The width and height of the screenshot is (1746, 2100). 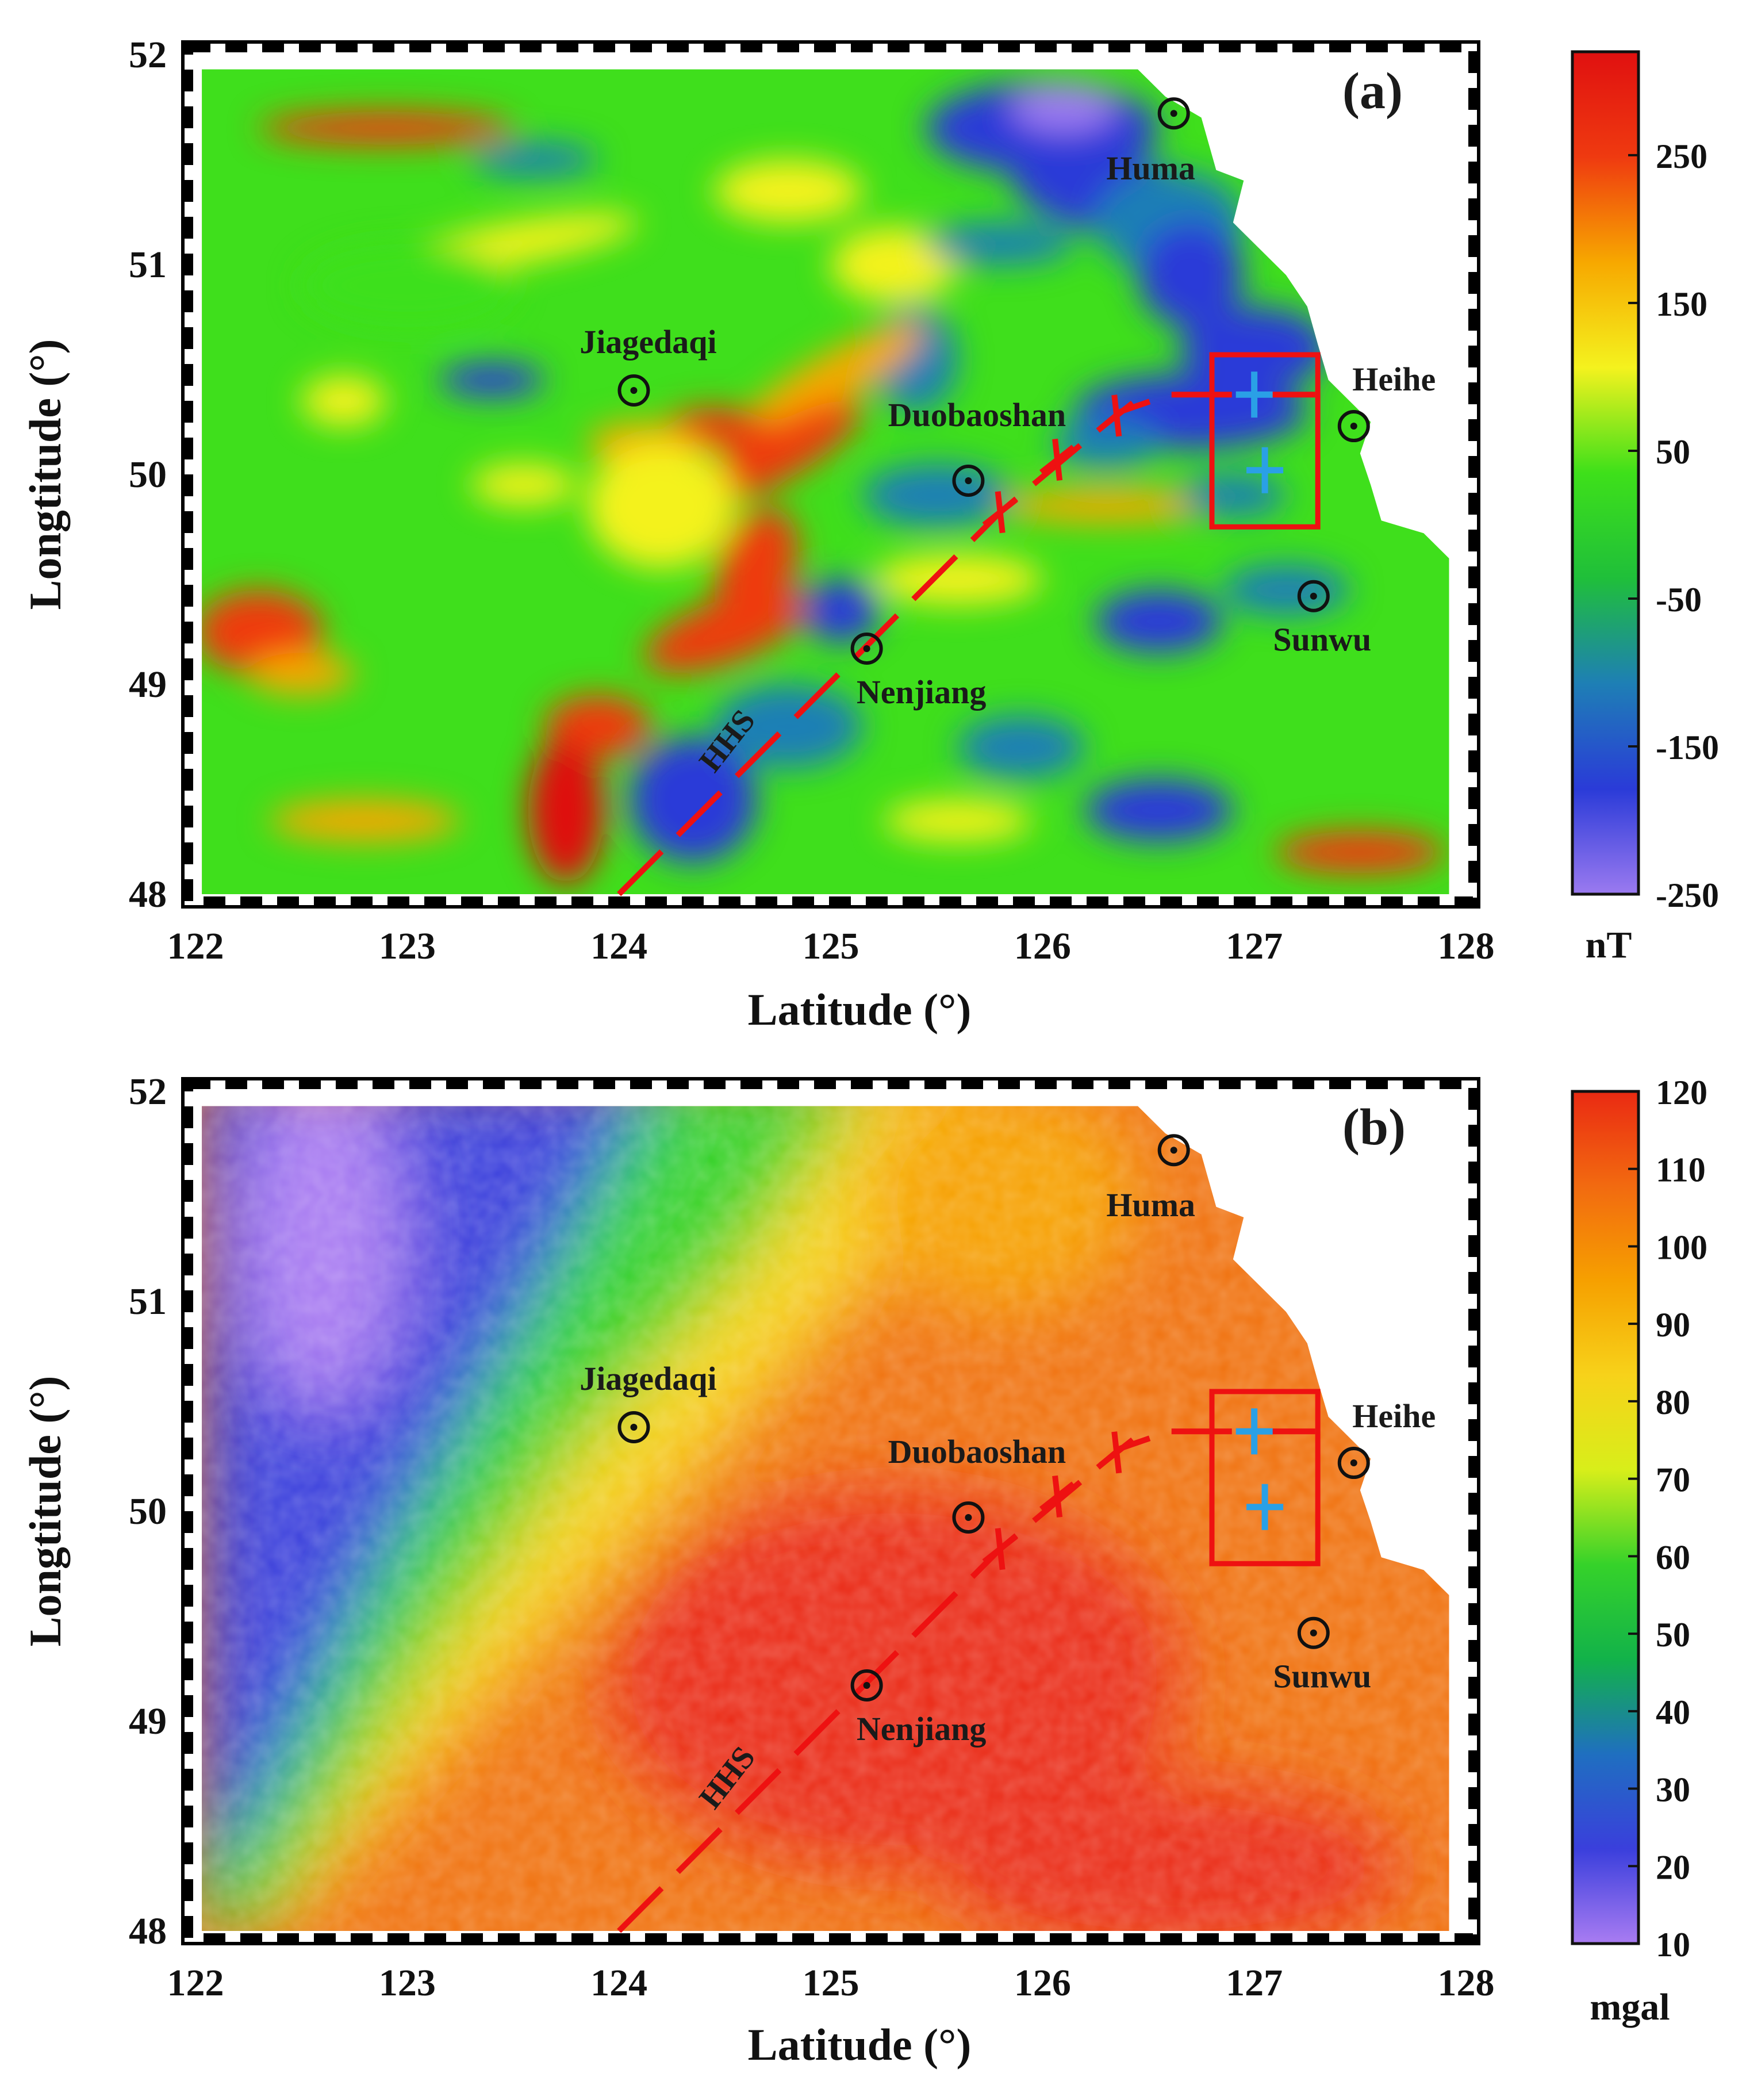 I want to click on city-marker-heihe: Heihe, so click(x=1387, y=402).